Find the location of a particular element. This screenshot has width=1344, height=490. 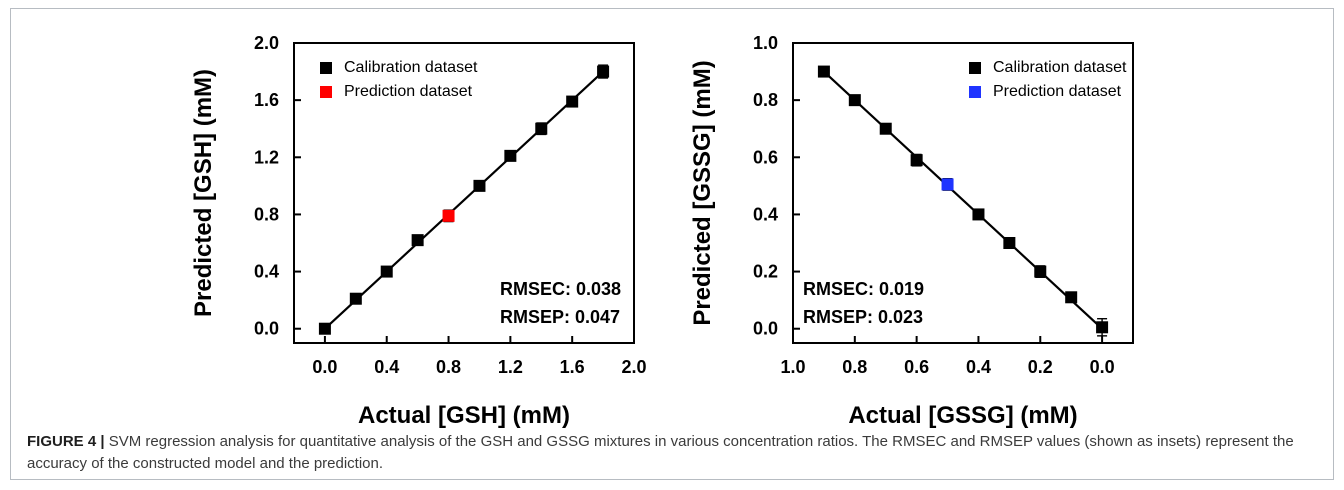

x-tick-label: 2.0 is located at coordinates (633, 367).